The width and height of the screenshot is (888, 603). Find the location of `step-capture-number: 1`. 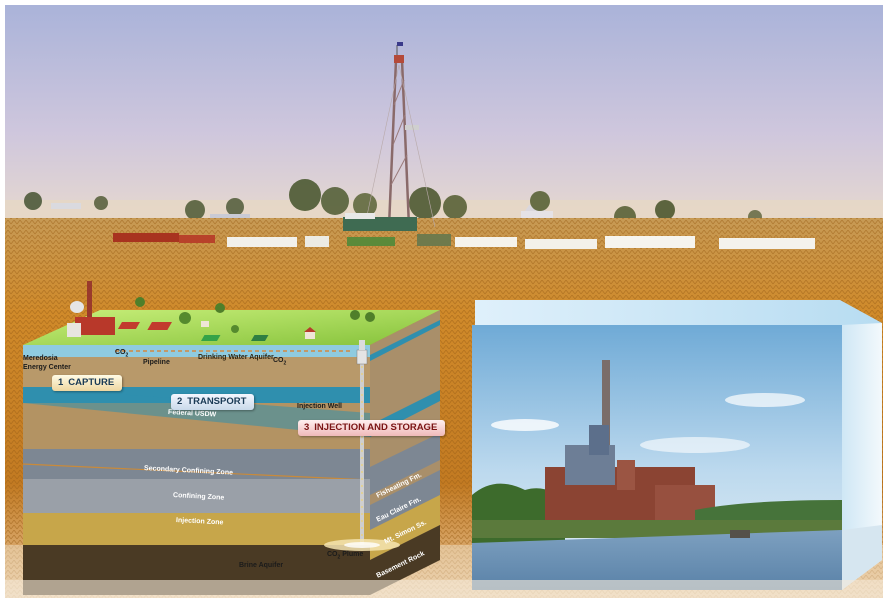

step-capture-number: 1 is located at coordinates (61, 382).